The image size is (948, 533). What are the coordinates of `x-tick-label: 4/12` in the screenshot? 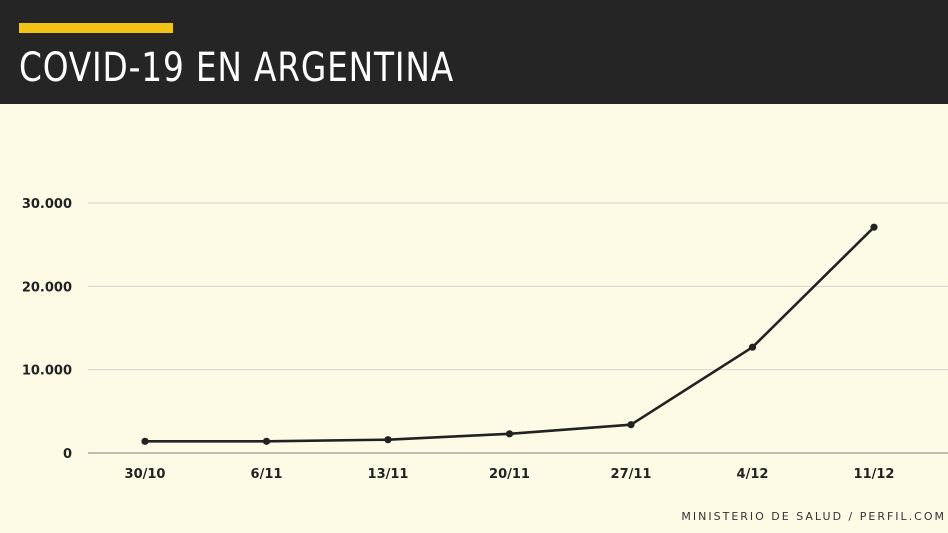 It's located at (753, 474).